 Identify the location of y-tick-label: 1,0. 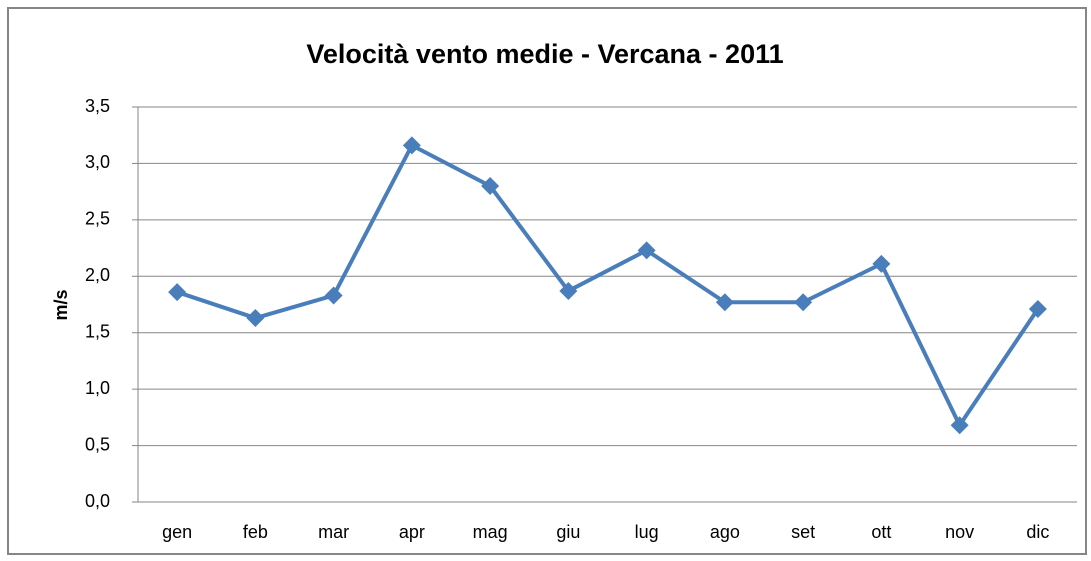
(97, 388).